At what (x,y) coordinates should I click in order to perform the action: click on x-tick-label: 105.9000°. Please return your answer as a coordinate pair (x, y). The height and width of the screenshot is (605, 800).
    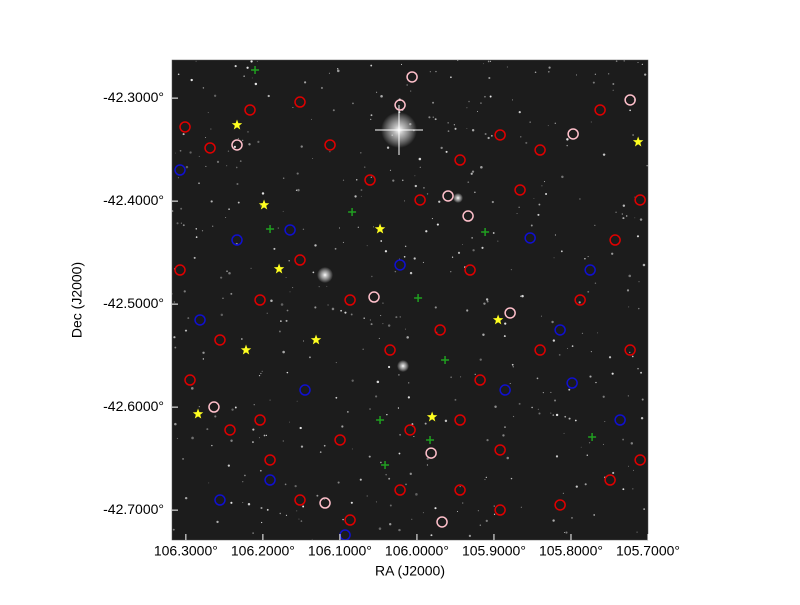
    Looking at the image, I should click on (494, 551).